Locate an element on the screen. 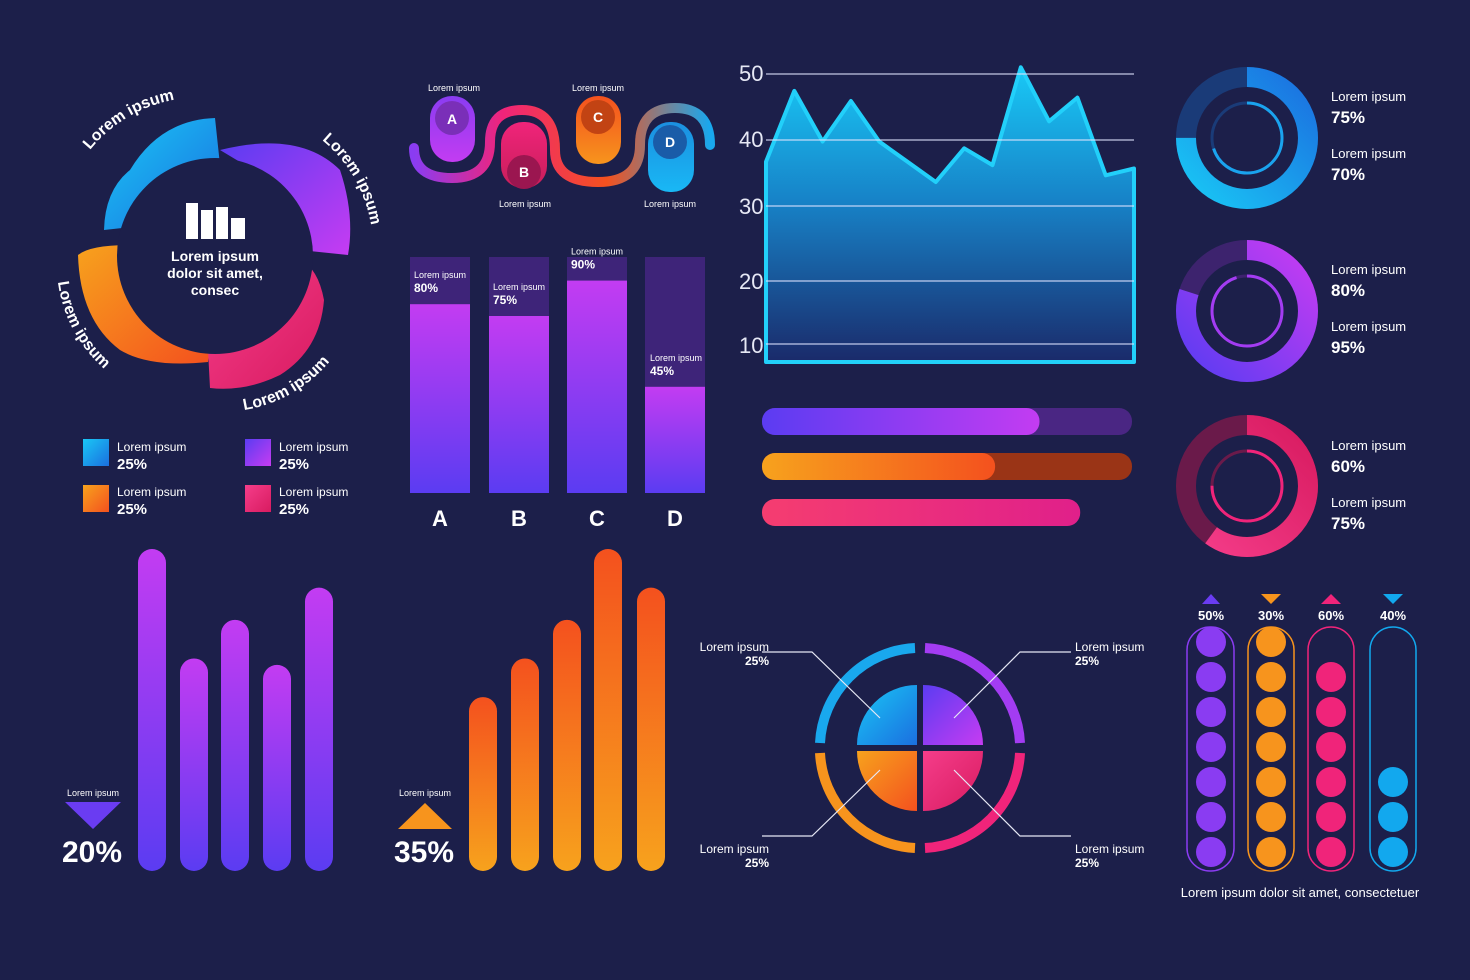 The width and height of the screenshot is (1470, 980). donut-outer-value: 80% is located at coordinates (1348, 290).